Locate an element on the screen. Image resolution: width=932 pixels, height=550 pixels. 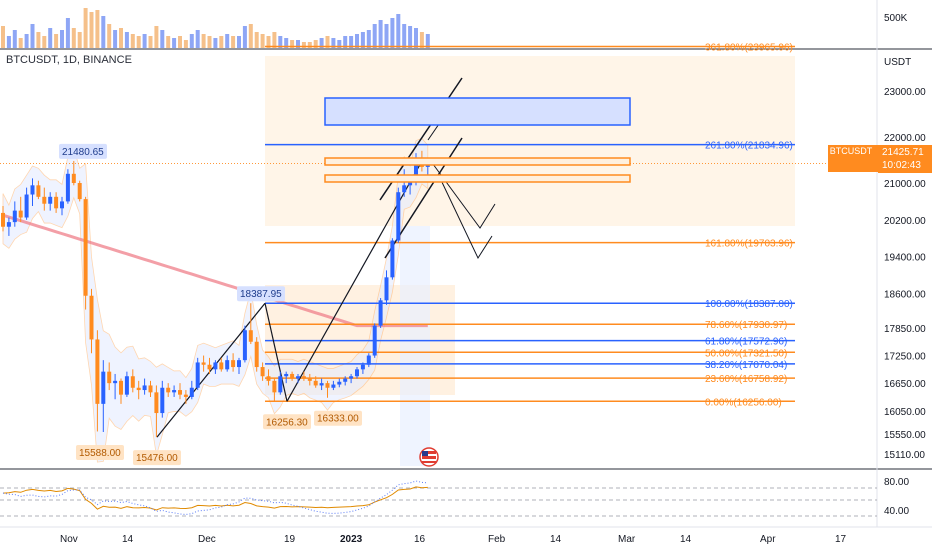
projection-path-down is located at coordinates (466, 218).